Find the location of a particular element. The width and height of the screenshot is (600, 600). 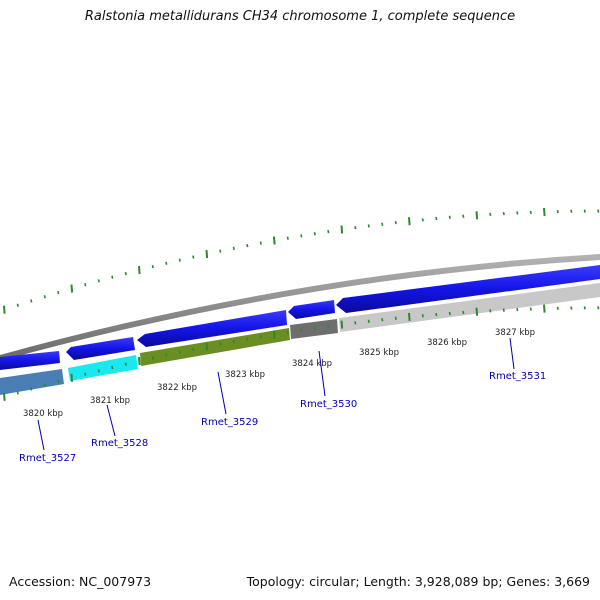

gene-rmet-3531-arrow is located at coordinates (469, 307).